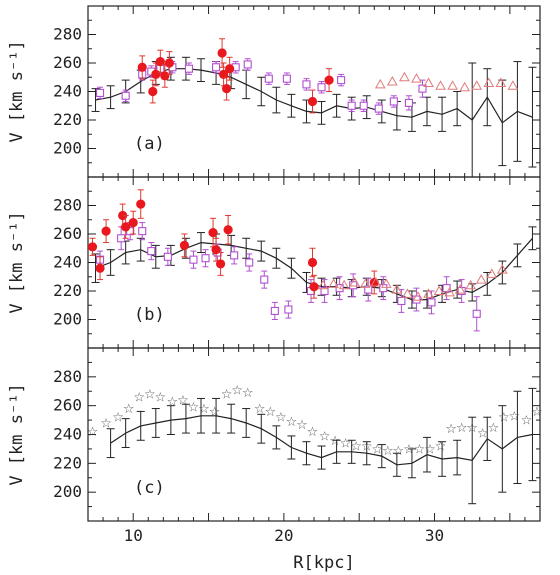 The width and height of the screenshot is (560, 575). What do you see at coordinates (149, 315) in the screenshot?
I see `panel-label: (b)` at bounding box center [149, 315].